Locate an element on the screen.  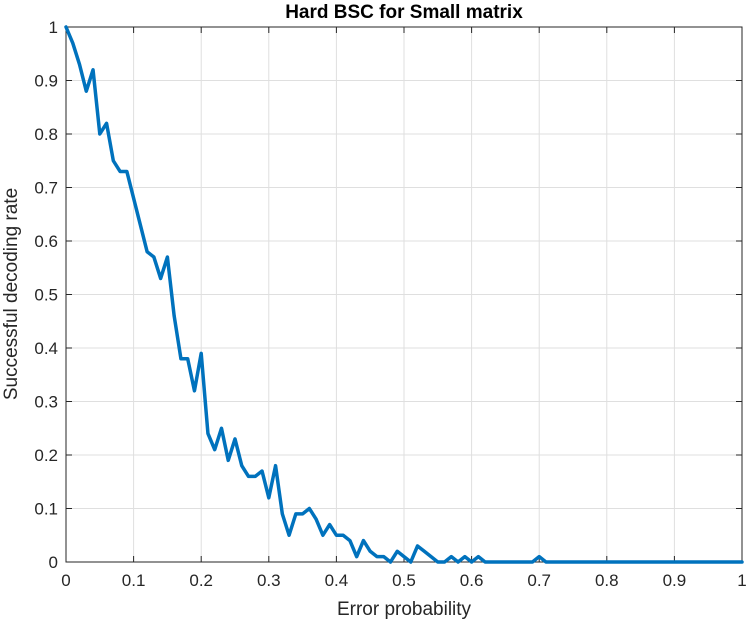
y-tick-label: 0.4 is located at coordinates (46, 348).